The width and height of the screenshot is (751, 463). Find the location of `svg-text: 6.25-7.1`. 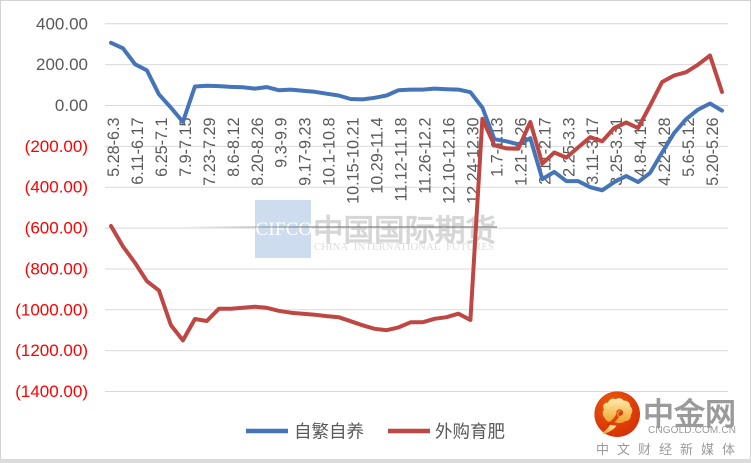

svg-text: 6.25-7.1 is located at coordinates (162, 147).